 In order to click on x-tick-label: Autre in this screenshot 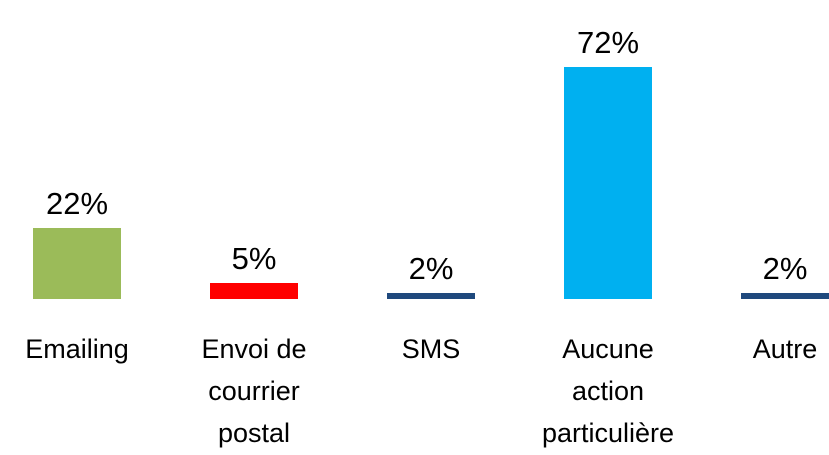, I will do `click(785, 349)`.